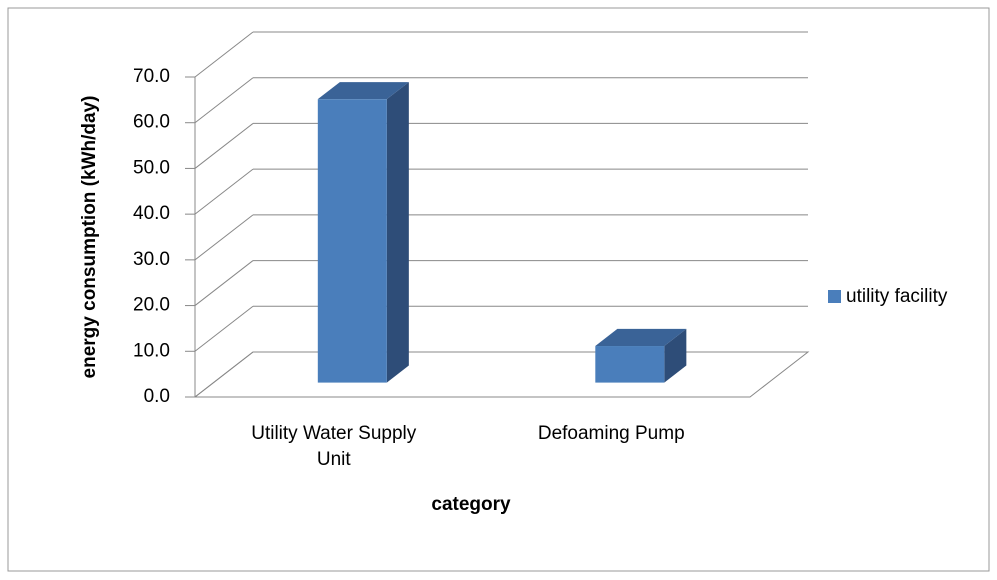  What do you see at coordinates (897, 296) in the screenshot?
I see `legend-label: utility facility` at bounding box center [897, 296].